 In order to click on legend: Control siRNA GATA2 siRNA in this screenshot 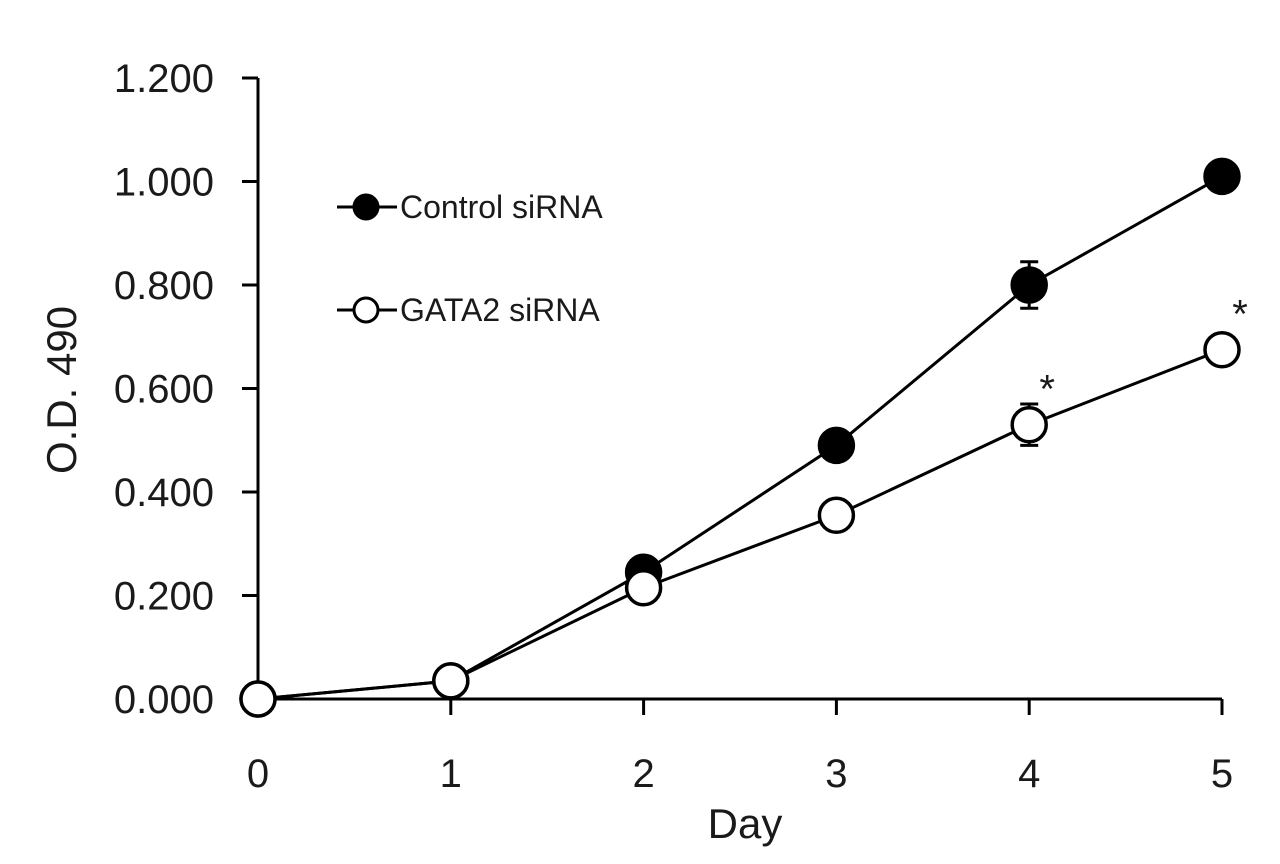, I will do `click(470, 258)`.